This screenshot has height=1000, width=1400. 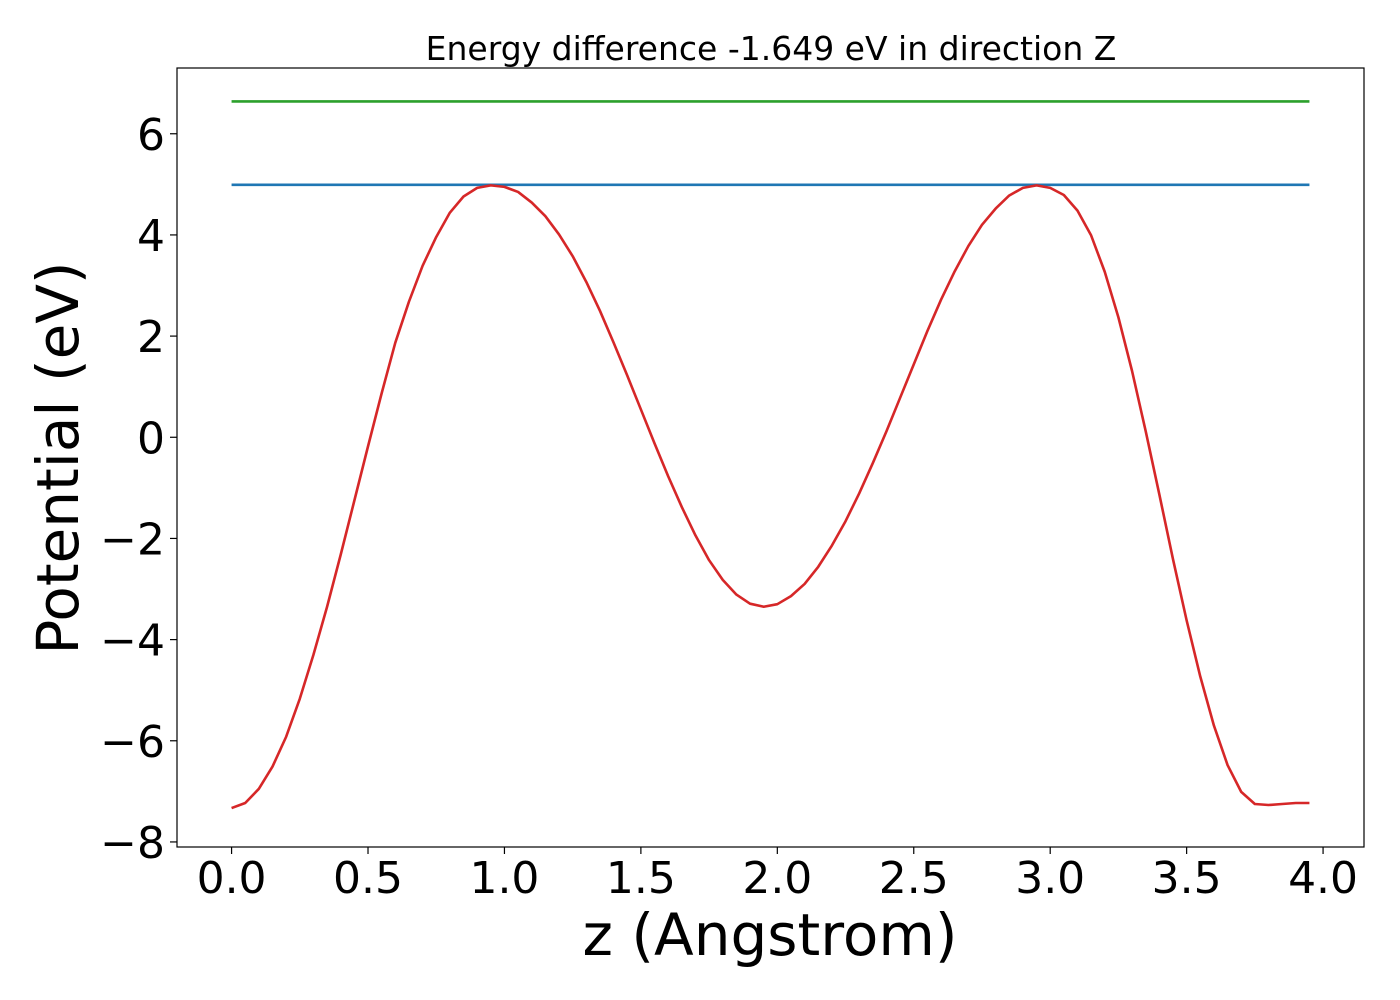 I want to click on y-tick-label: 6, so click(x=151, y=135).